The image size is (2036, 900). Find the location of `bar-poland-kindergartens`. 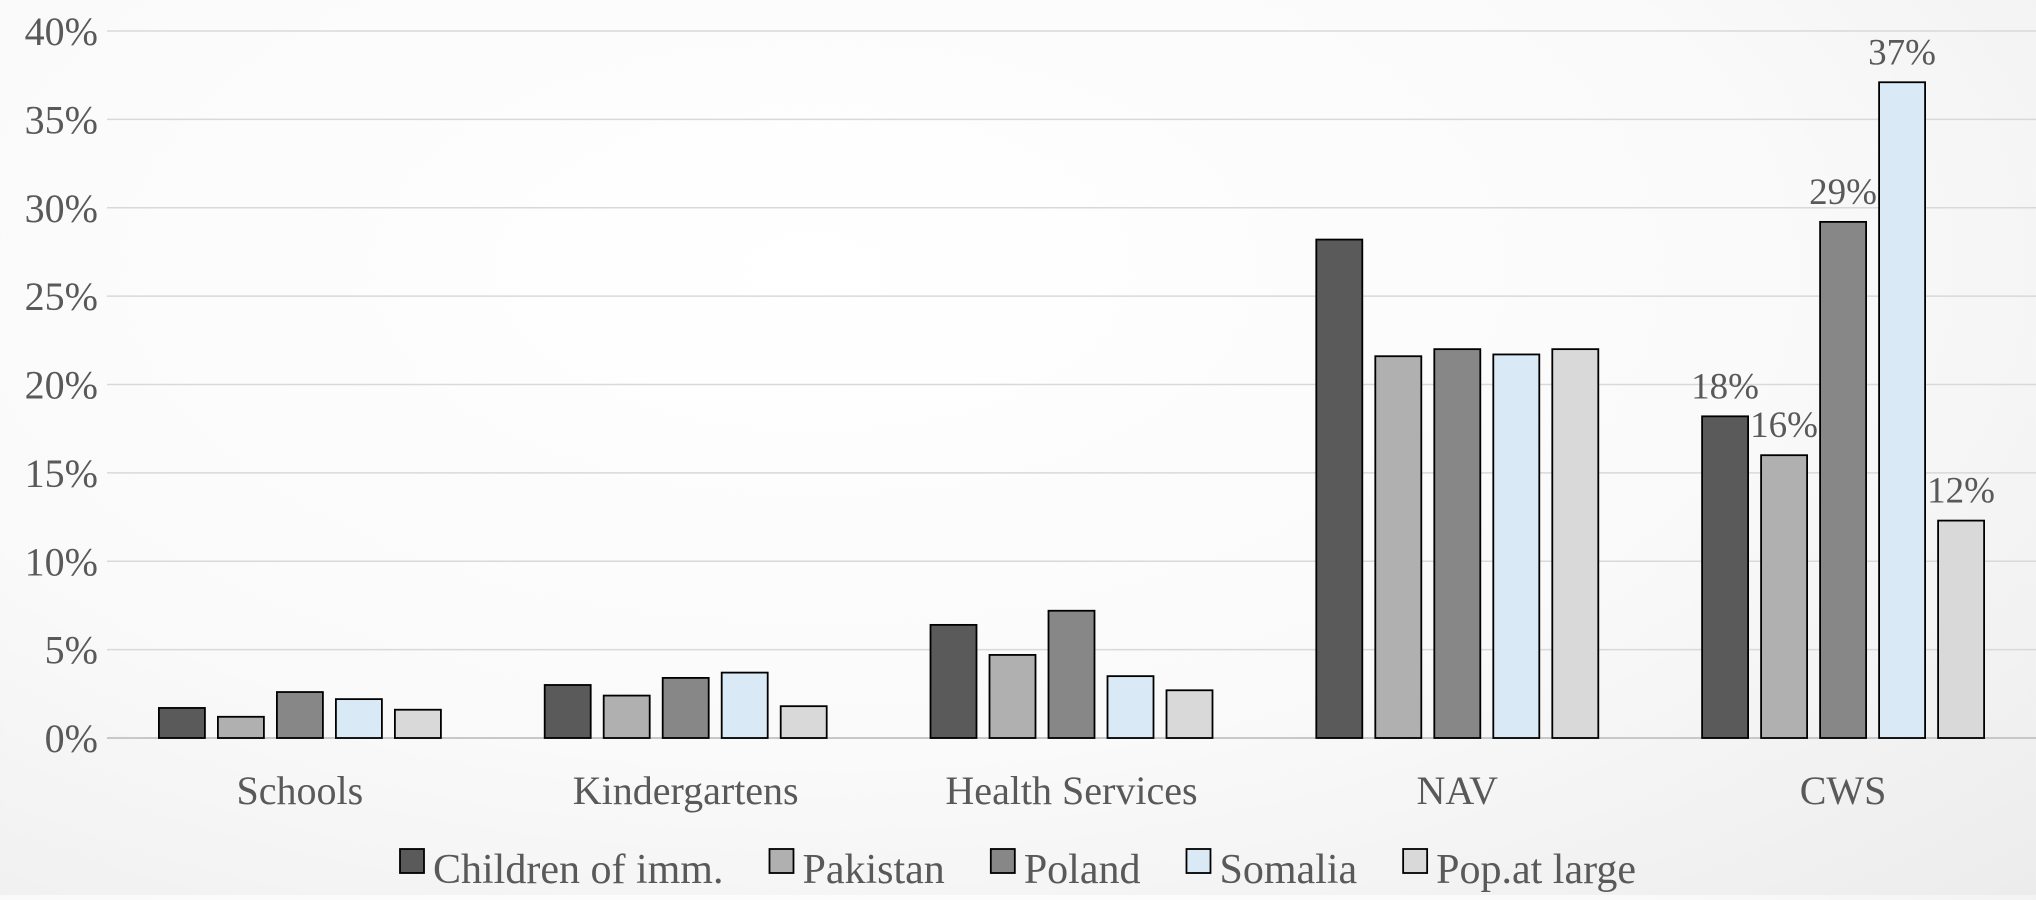

bar-poland-kindergartens is located at coordinates (685, 708).